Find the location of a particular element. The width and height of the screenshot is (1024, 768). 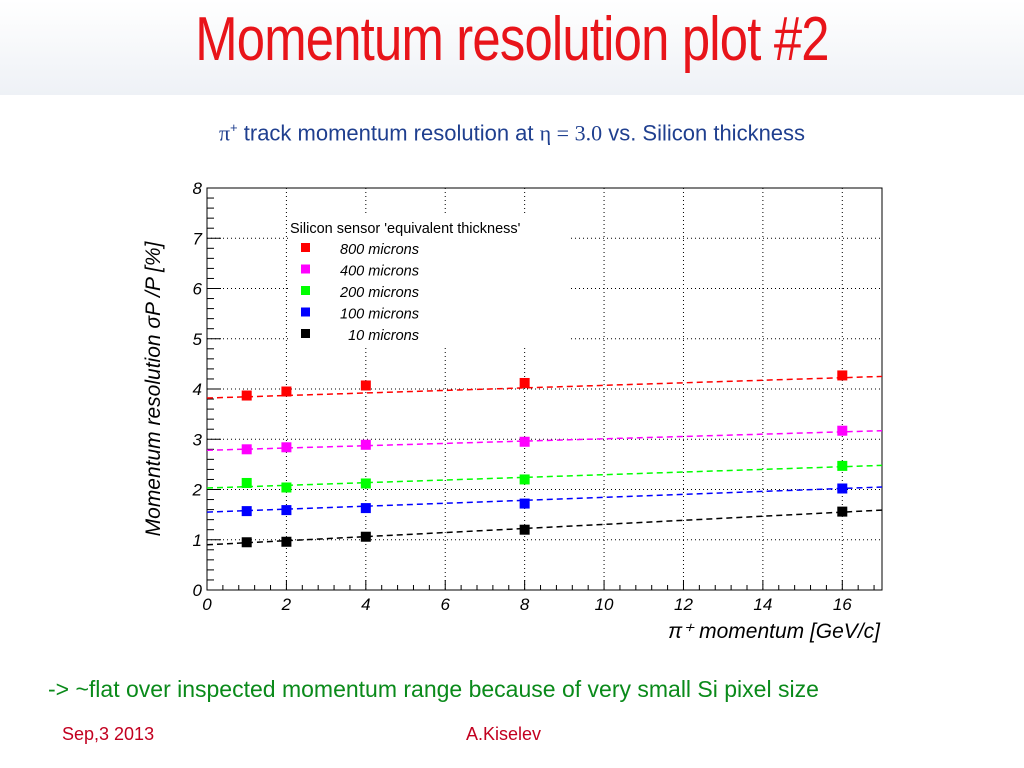

x-tick-label: 16 is located at coordinates (842, 604).